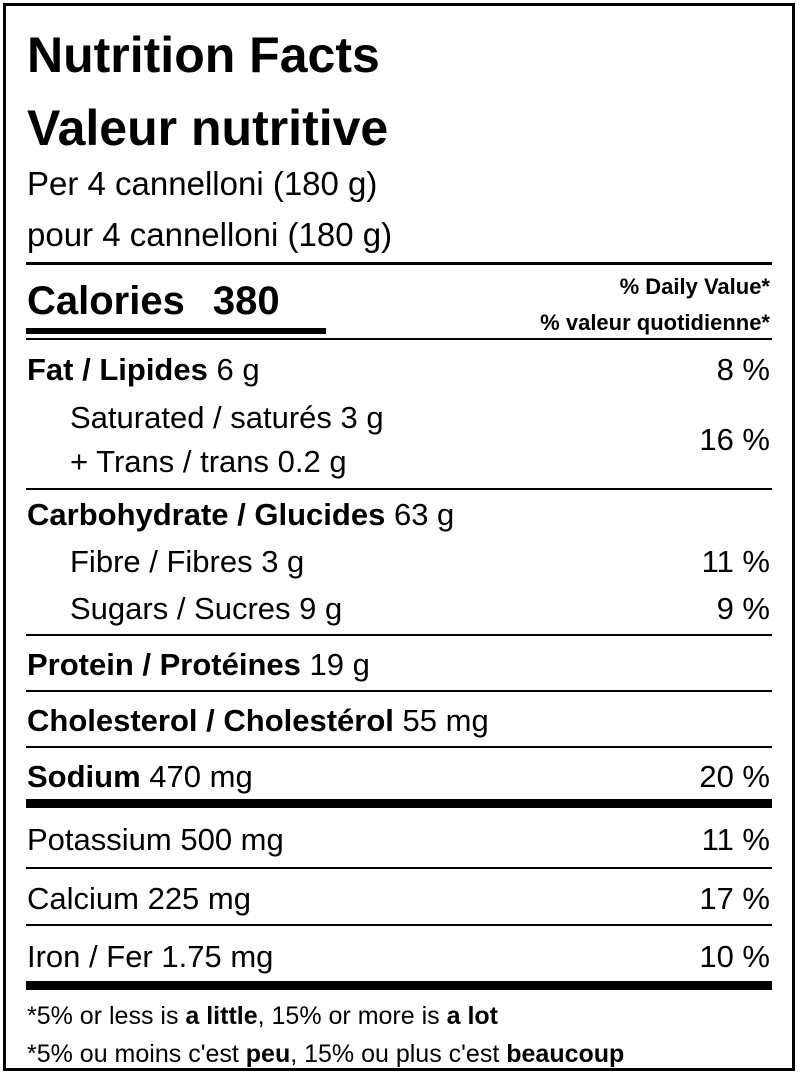 Image resolution: width=804 pixels, height=1080 pixels. What do you see at coordinates (150, 956) in the screenshot?
I see `iron-row: Iron / Fer 1.75 mg` at bounding box center [150, 956].